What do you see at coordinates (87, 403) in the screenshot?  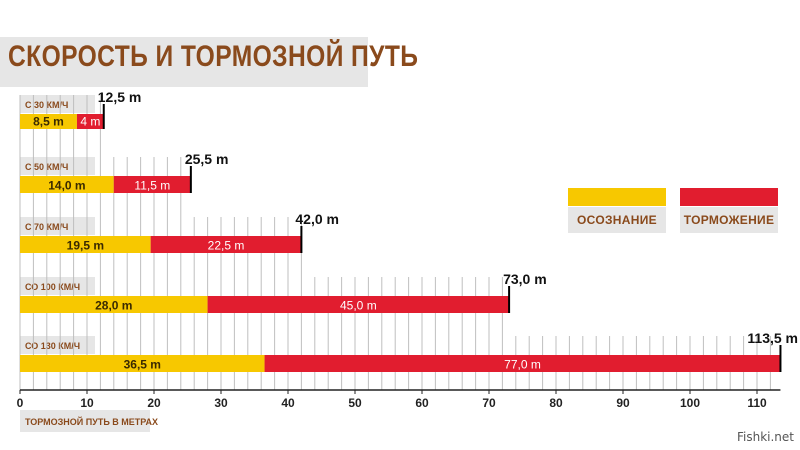 I see `x-tick-label: 10` at bounding box center [87, 403].